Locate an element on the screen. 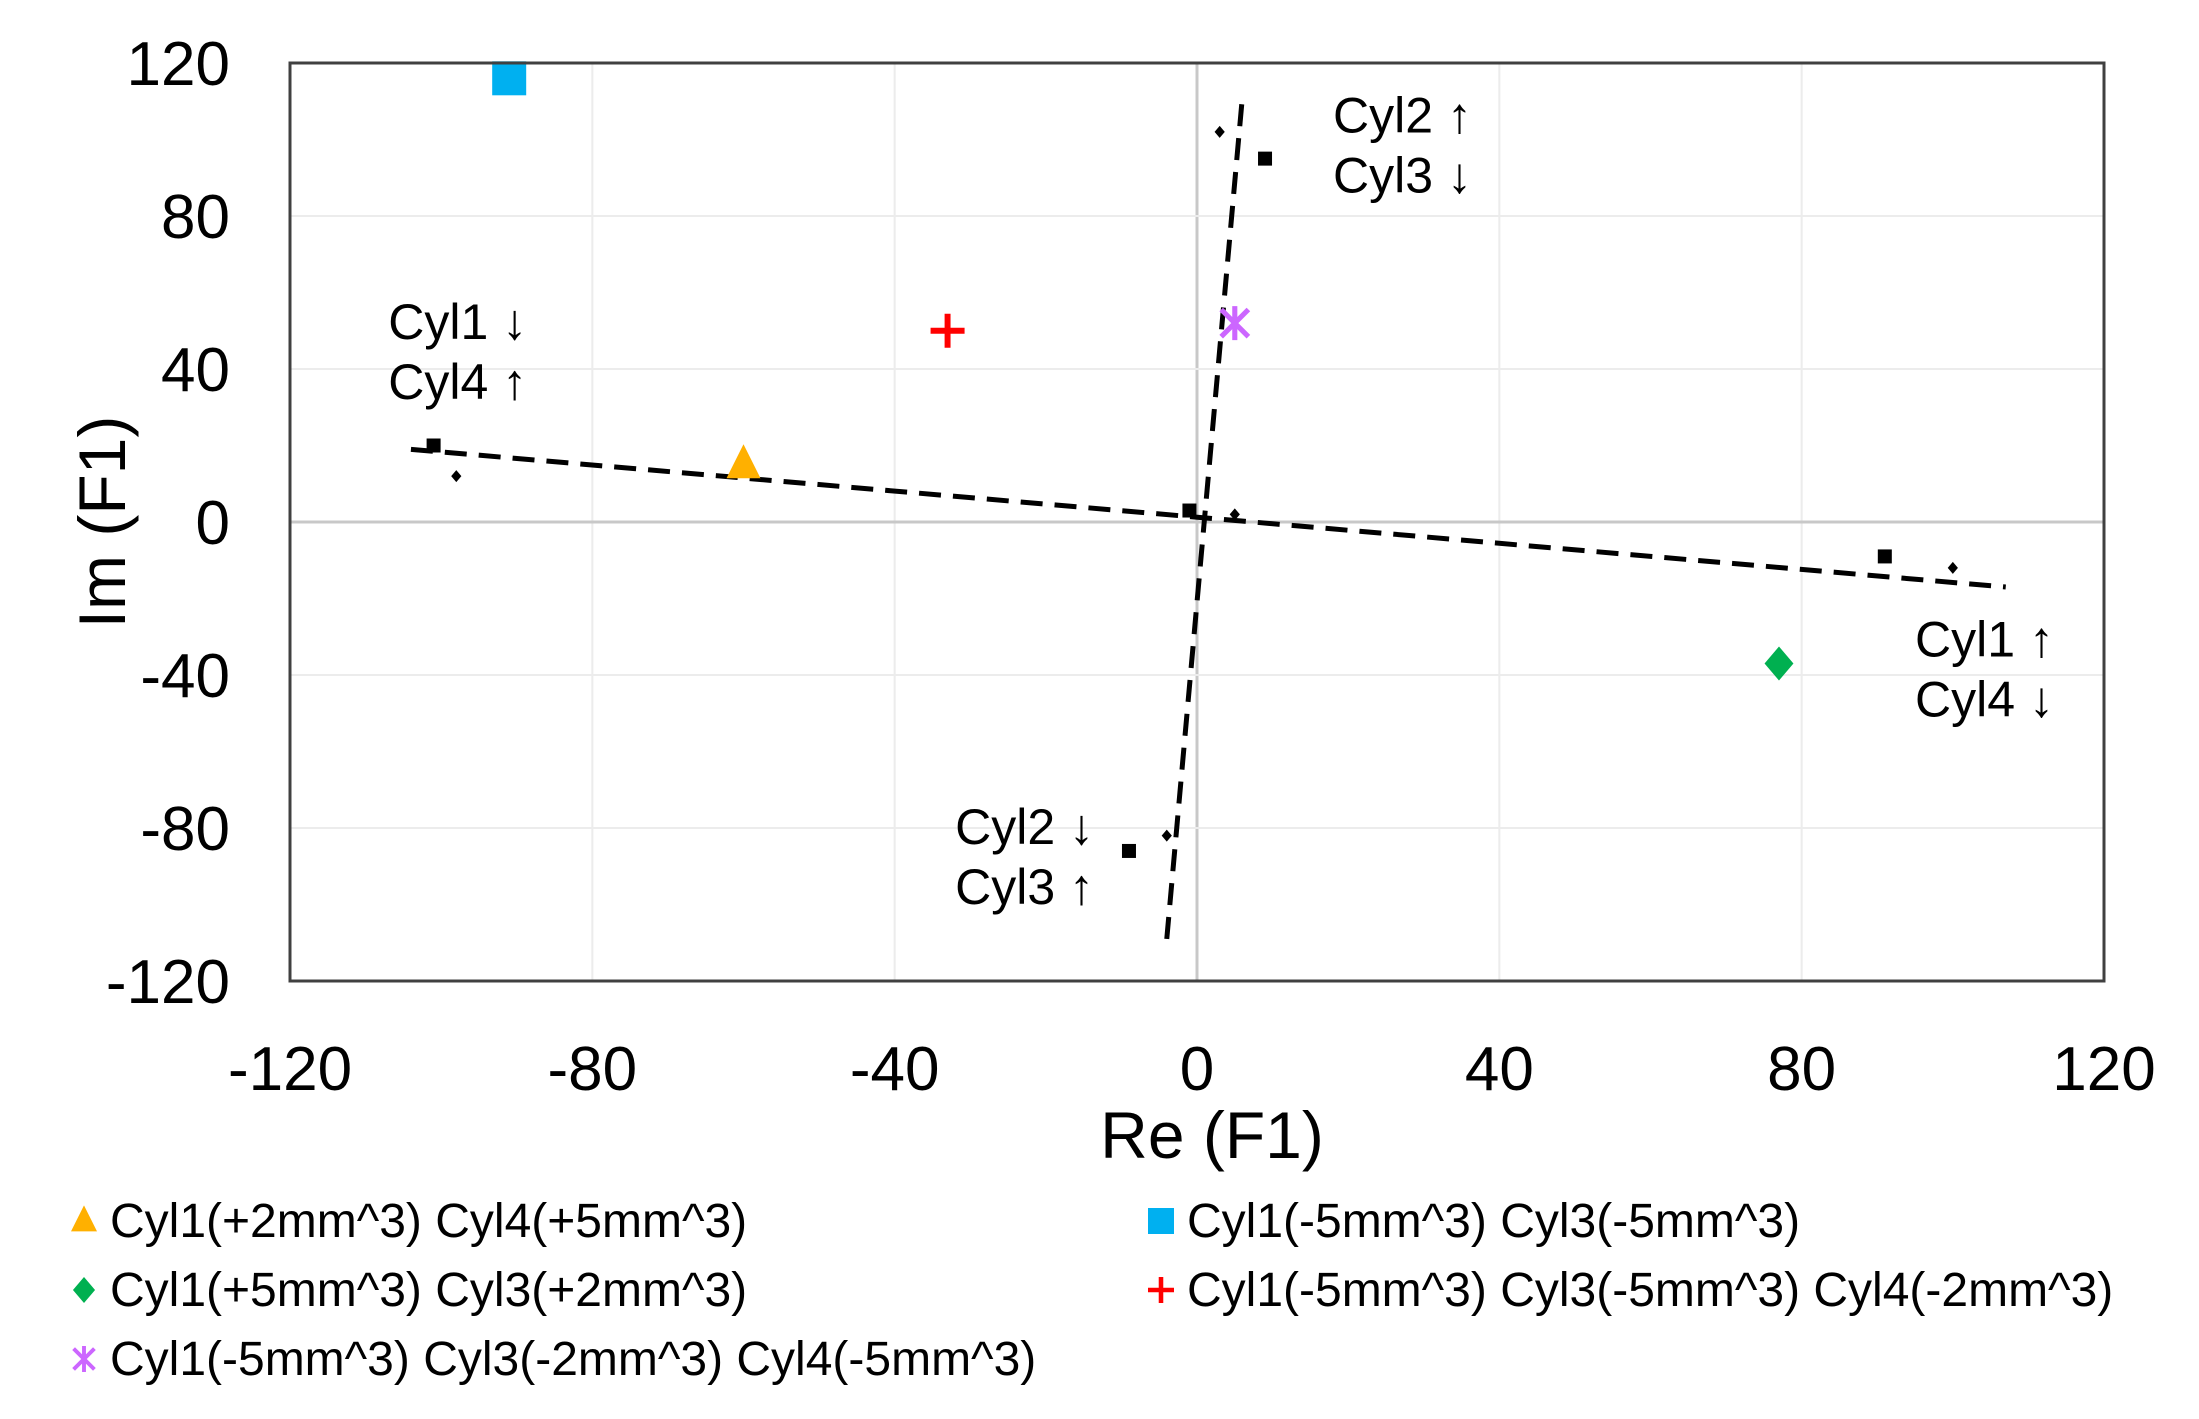  annotation-label: Cyl3 ↓ is located at coordinates (1402, 176).